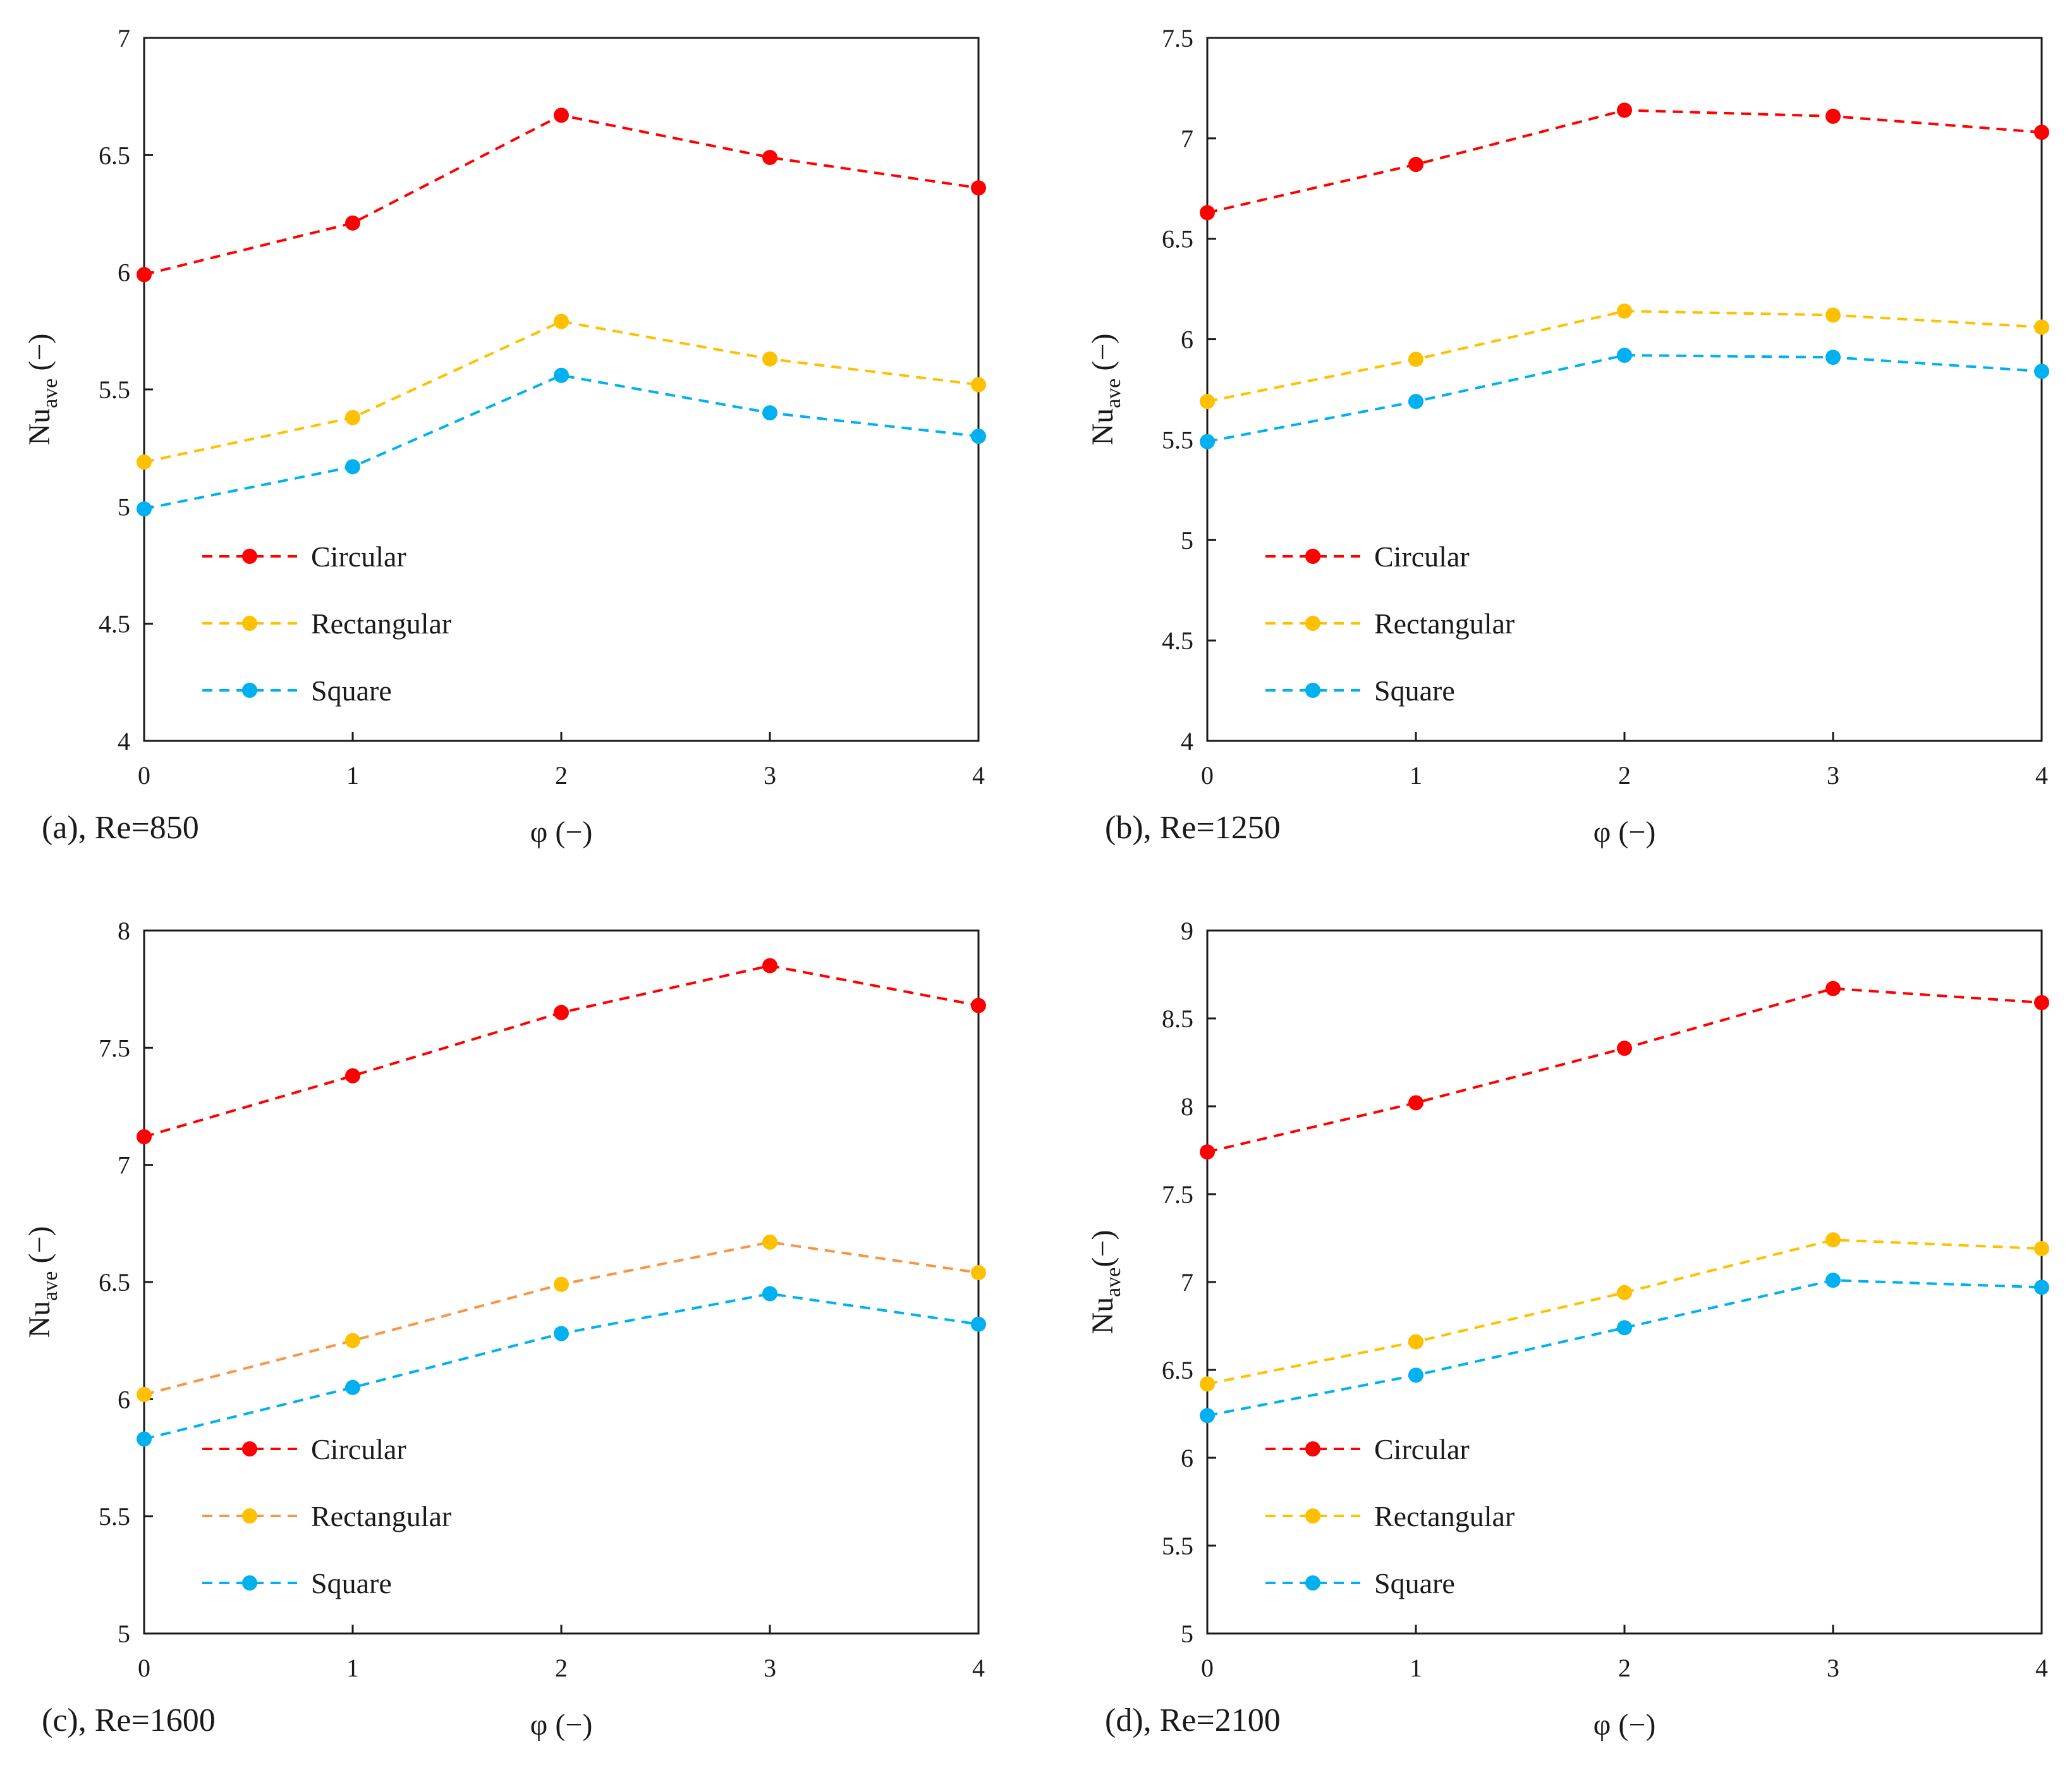 Image resolution: width=2072 pixels, height=1765 pixels. I want to click on y-tick-label: 7.5, so click(1177, 1194).